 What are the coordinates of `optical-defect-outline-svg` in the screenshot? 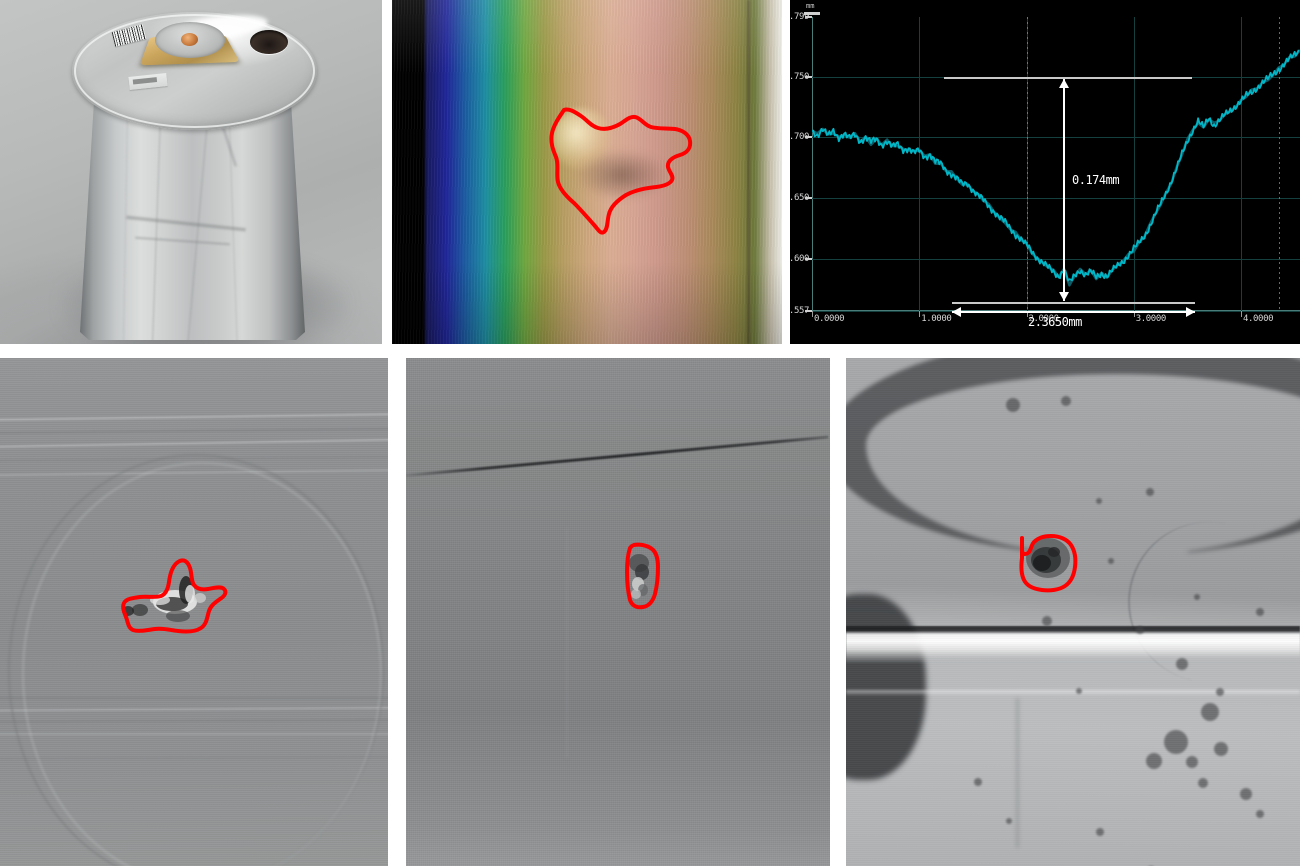 It's located at (621, 171).